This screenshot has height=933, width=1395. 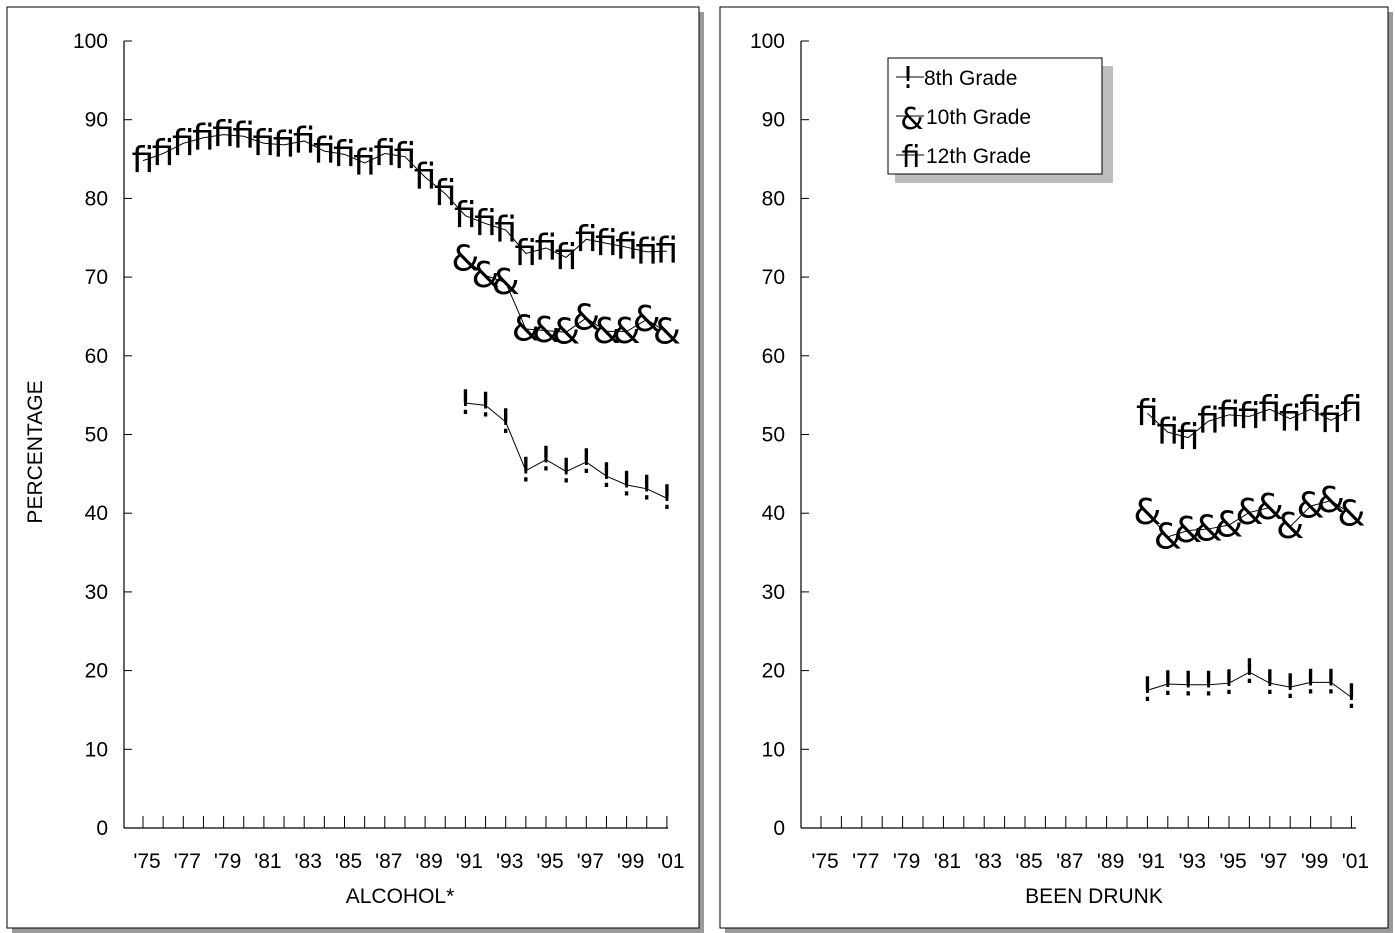 I want to click on y-tick-label: 70, so click(x=773, y=277).